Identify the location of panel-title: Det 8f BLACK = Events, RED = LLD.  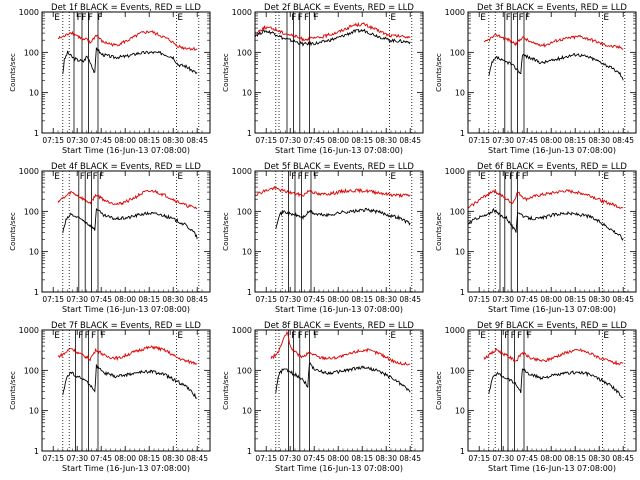
(339, 326).